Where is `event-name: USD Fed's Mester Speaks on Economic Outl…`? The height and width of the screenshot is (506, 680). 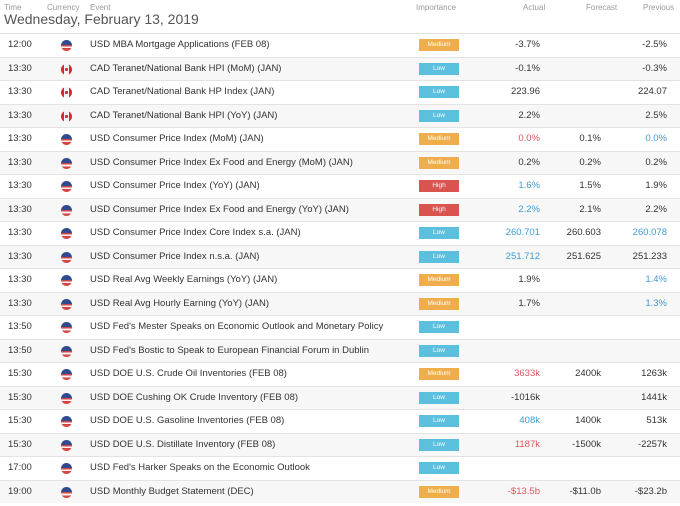
event-name: USD Fed's Mester Speaks on Economic Outl… is located at coordinates (237, 326).